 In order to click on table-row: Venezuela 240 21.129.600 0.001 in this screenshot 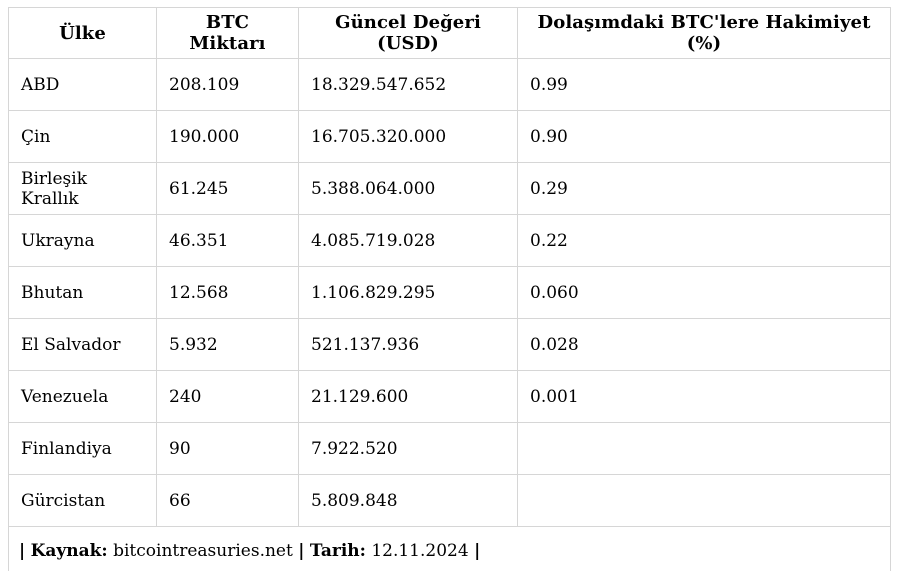, I will do `click(449, 396)`.